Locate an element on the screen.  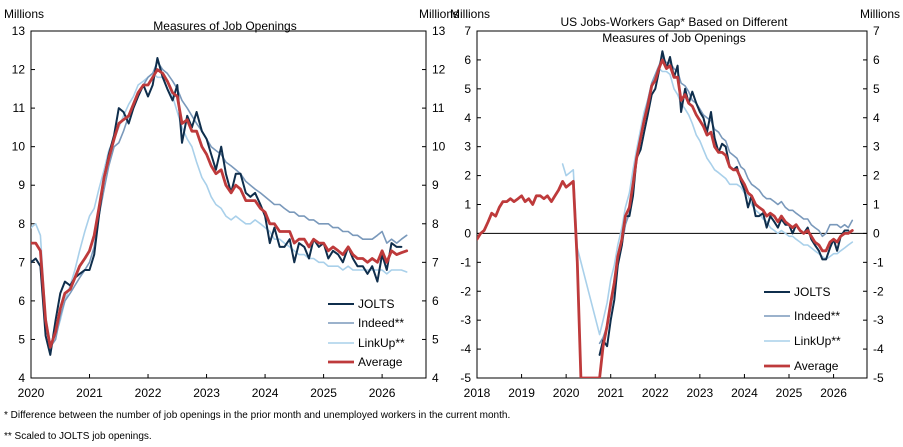
chart-title: Measures of Job Openings is located at coordinates (224, 26).